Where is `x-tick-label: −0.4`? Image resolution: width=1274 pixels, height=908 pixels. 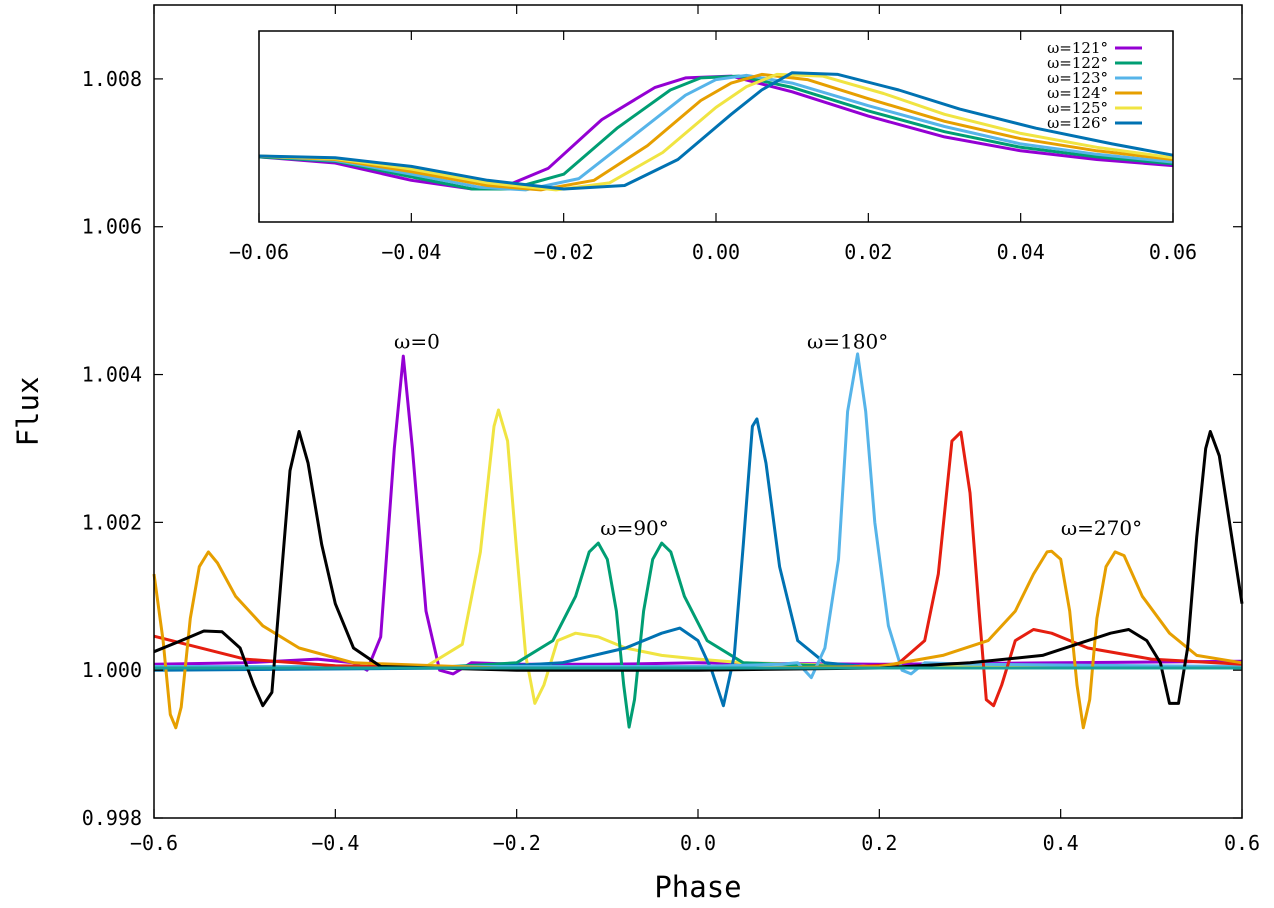
x-tick-label: −0.4 is located at coordinates (335, 843).